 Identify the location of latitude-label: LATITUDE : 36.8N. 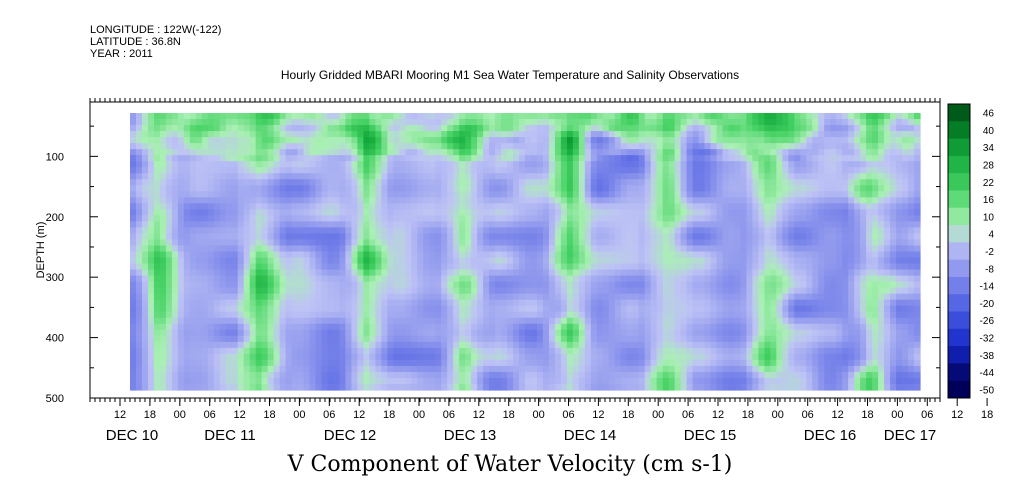
(135, 42).